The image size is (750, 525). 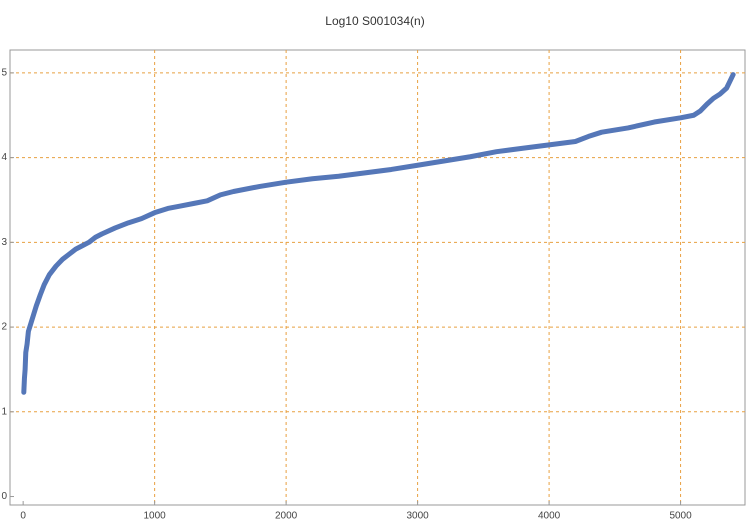 I want to click on x-tick-label: 3000, so click(x=417, y=516).